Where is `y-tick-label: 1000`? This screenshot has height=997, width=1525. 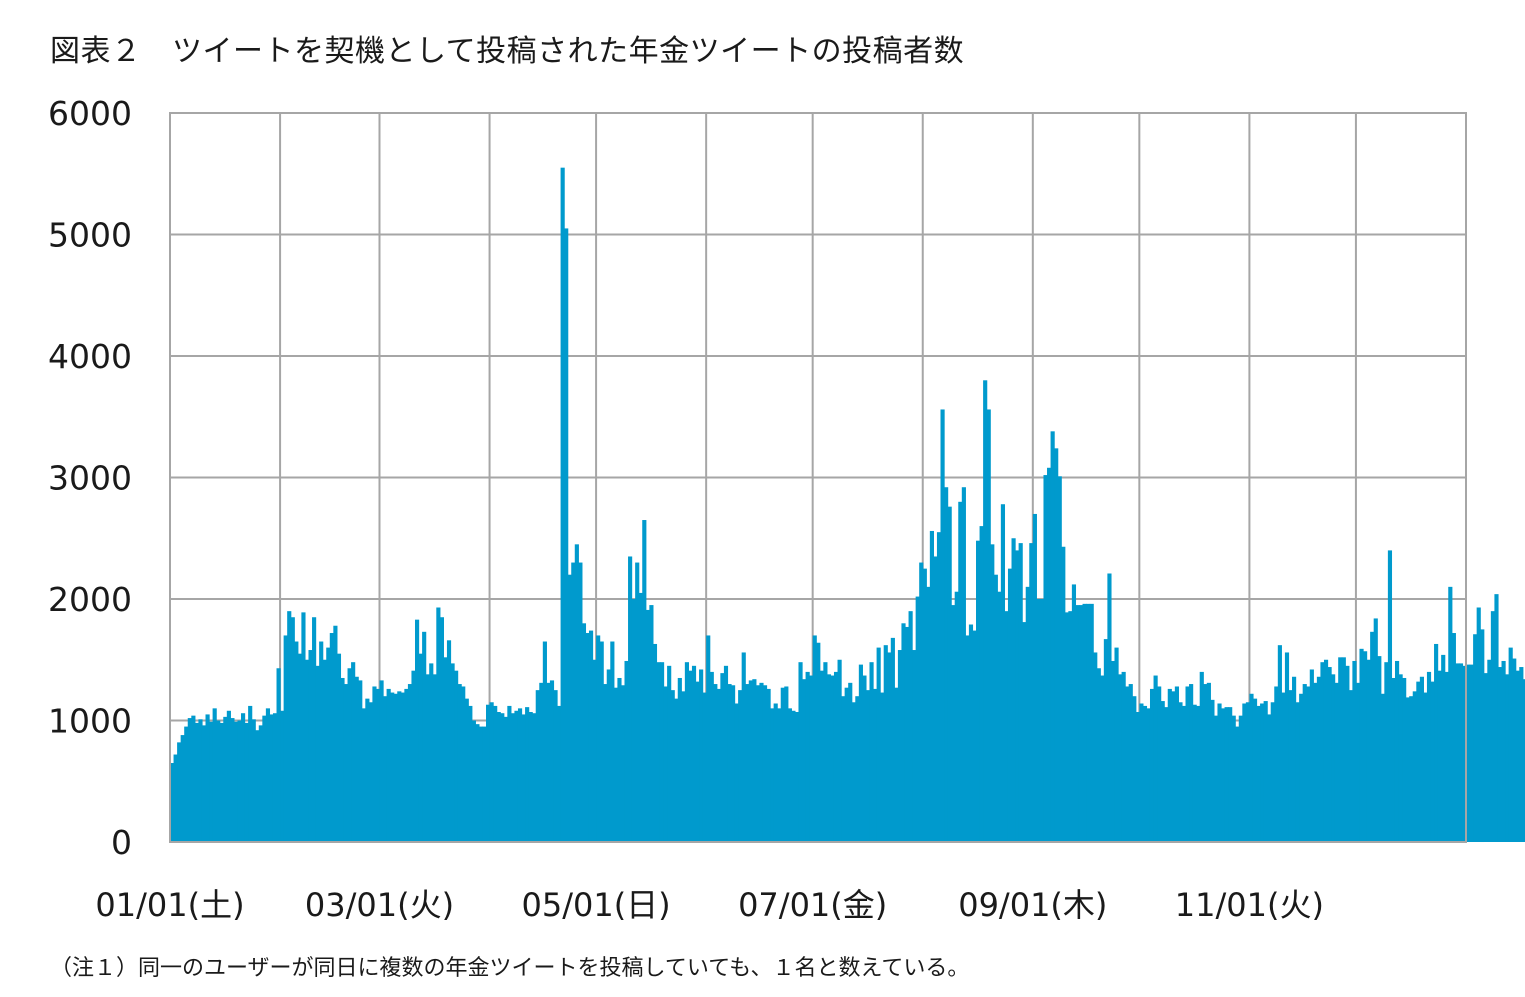
y-tick-label: 1000 is located at coordinates (90, 721).